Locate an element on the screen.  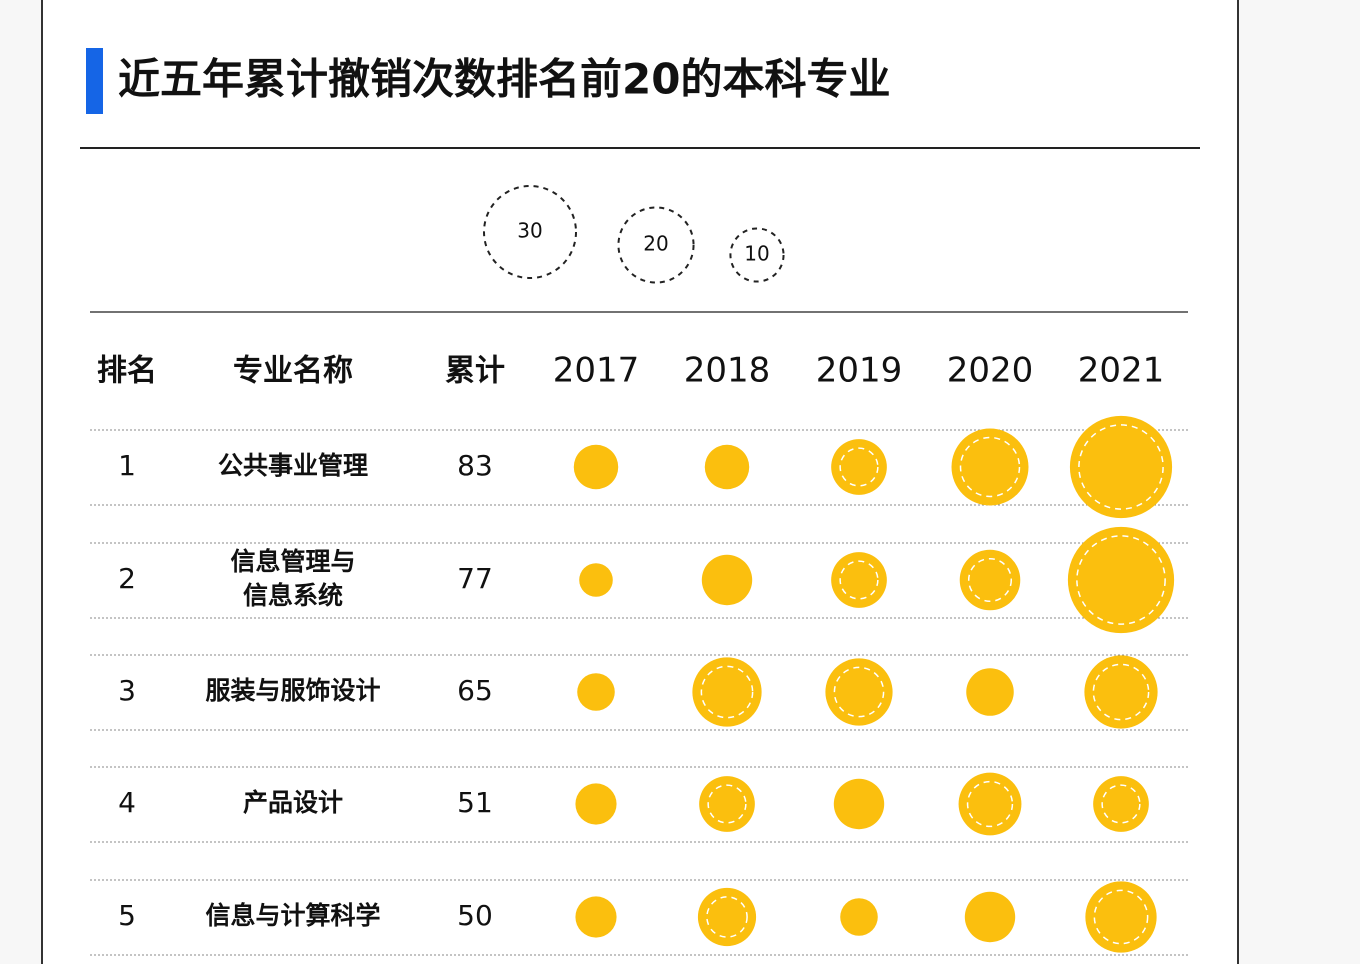
major-name: 信息与计算科学 is located at coordinates (292, 915).